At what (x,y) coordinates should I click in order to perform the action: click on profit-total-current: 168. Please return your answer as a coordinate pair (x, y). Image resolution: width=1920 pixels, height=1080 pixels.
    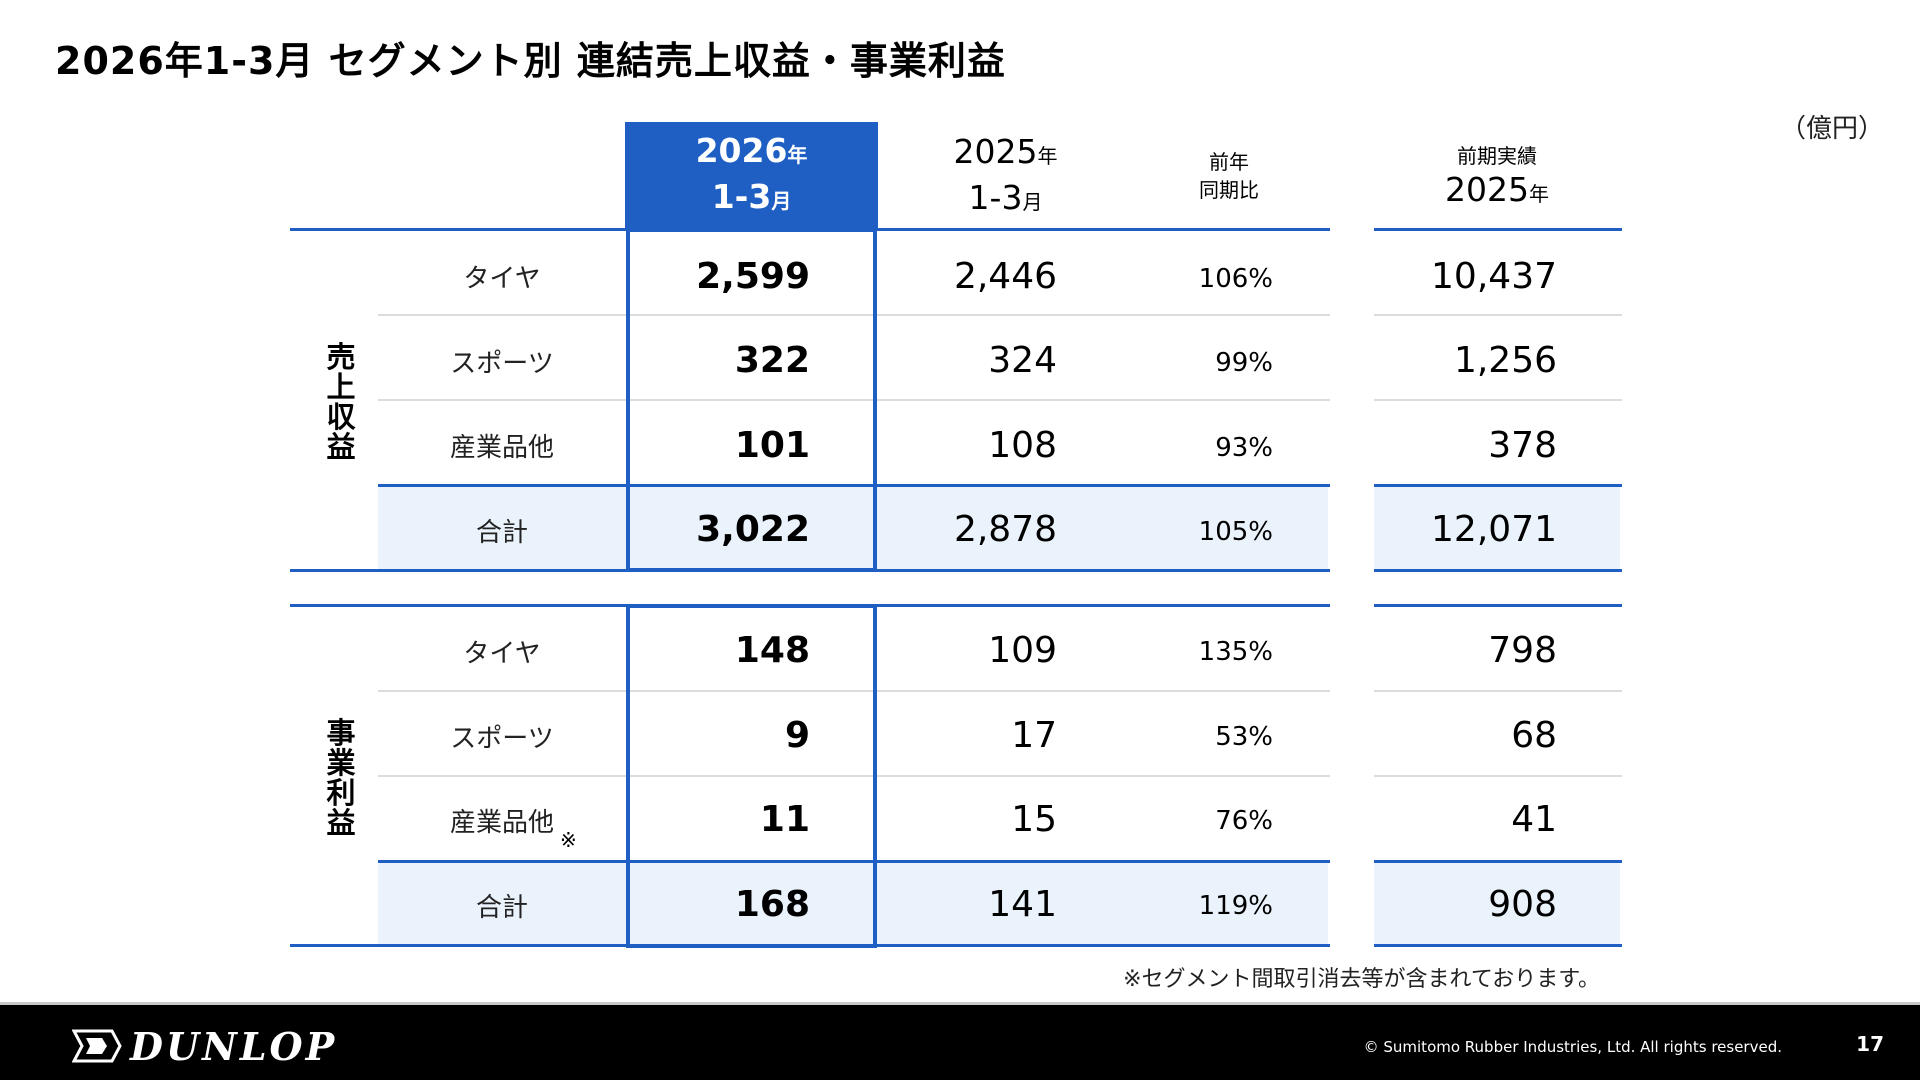
    Looking at the image, I should click on (772, 904).